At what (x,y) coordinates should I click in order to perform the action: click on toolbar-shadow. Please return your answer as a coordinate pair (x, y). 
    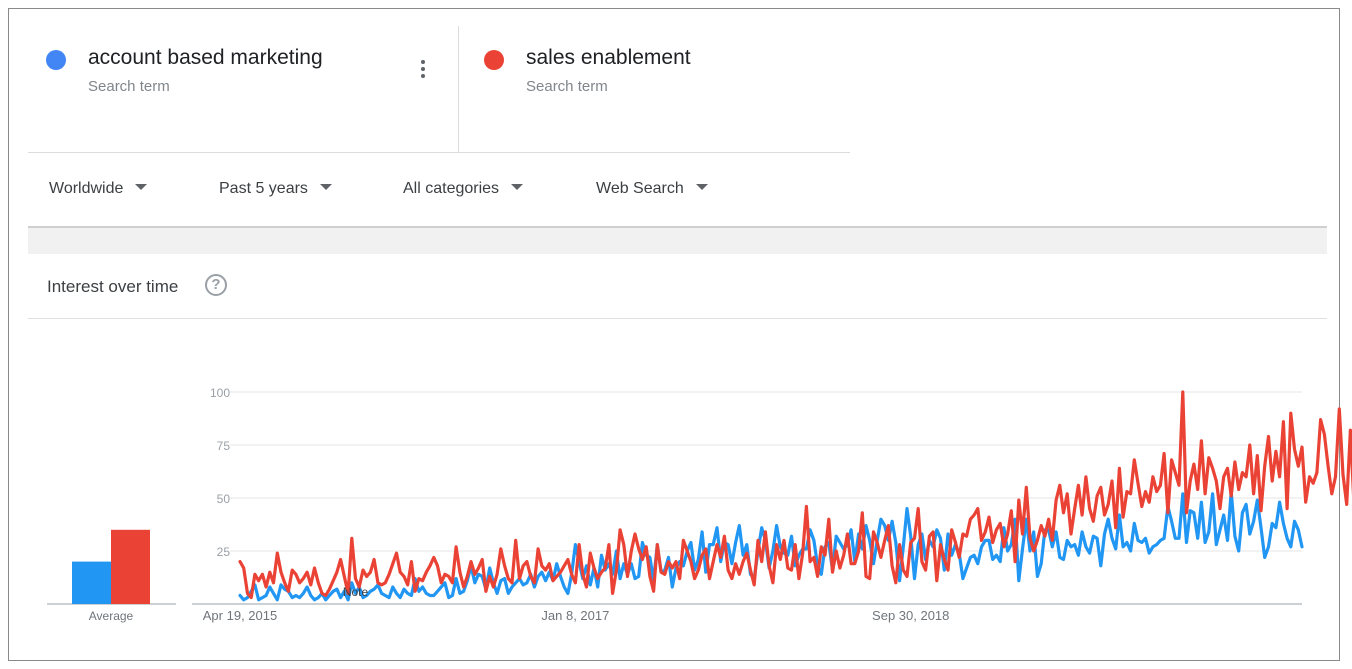
    Looking at the image, I should click on (677, 227).